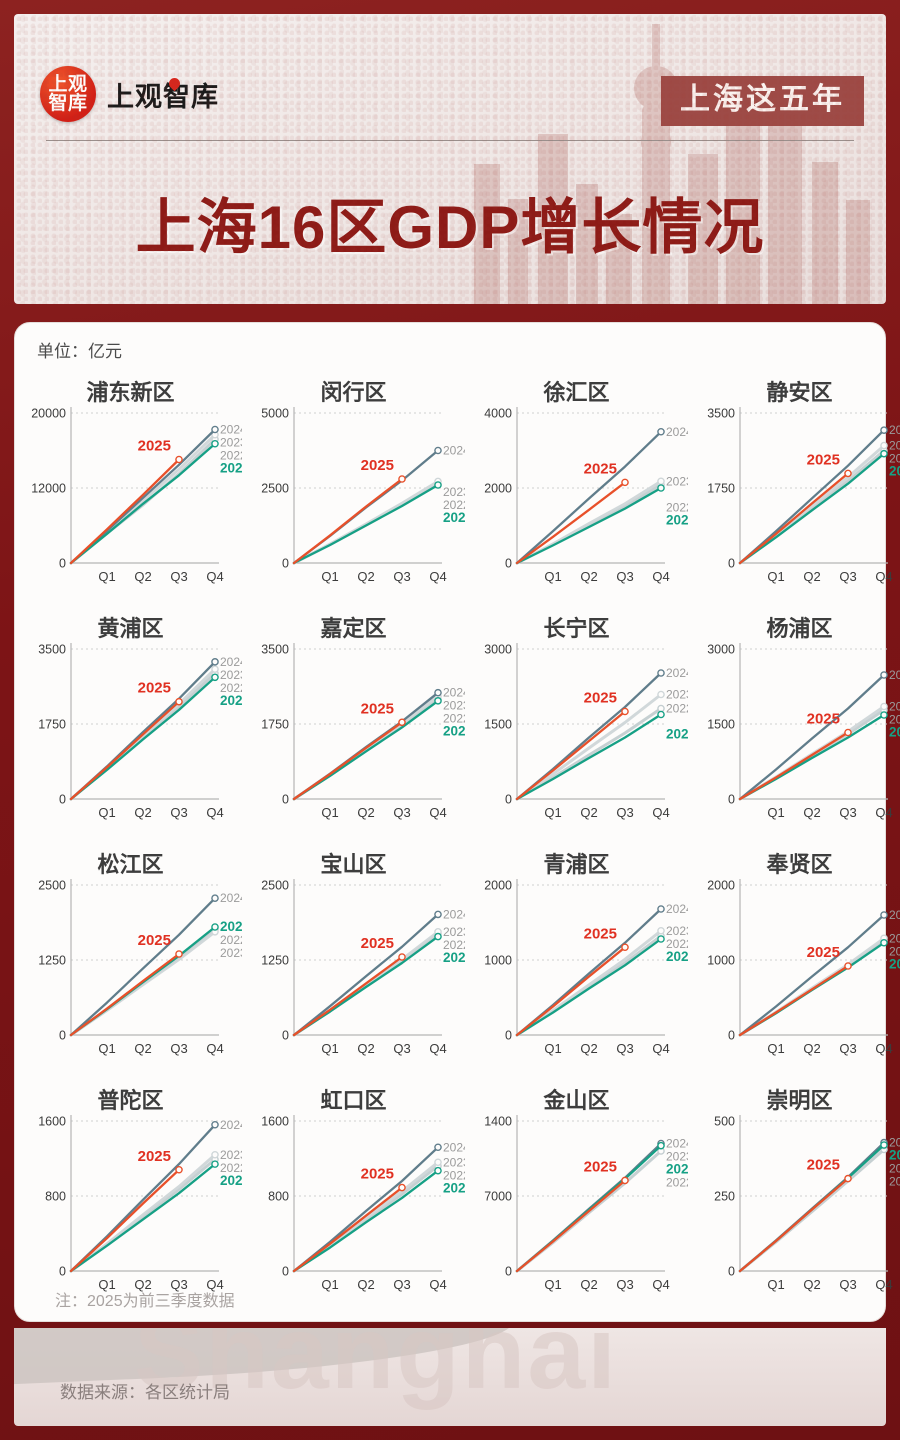 The height and width of the screenshot is (1440, 900). What do you see at coordinates (807, 1204) in the screenshot?
I see `line-chart: 0 250 500 Q1 Q2 Q3 Q4 2024202120232022 2025` at bounding box center [807, 1204].